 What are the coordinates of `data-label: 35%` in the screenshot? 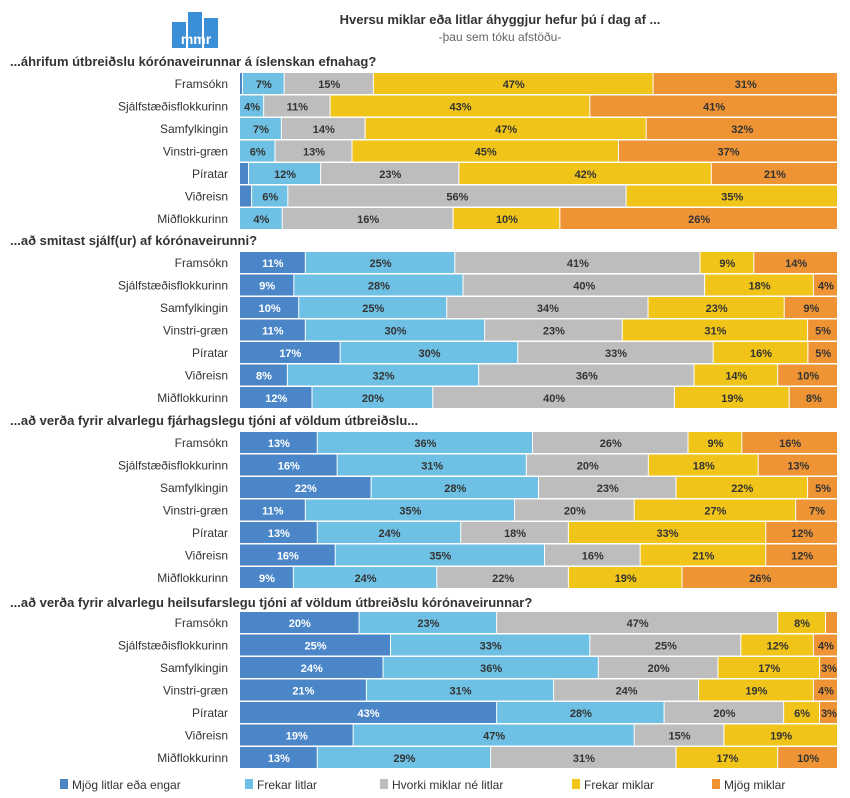 It's located at (732, 198).